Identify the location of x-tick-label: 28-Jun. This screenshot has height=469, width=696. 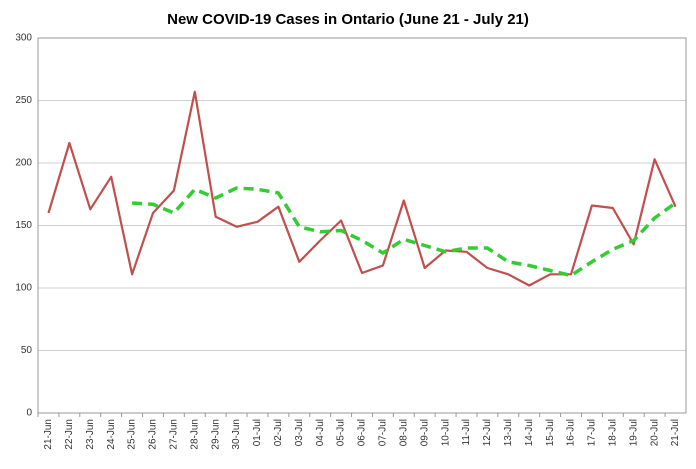
(194, 434).